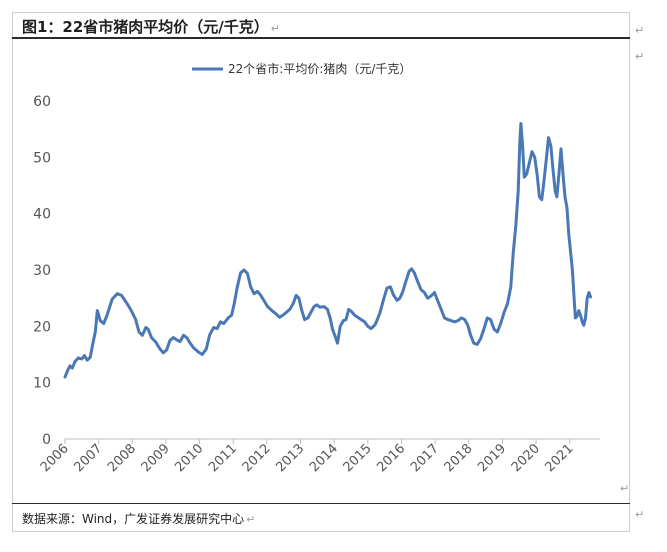  Describe the element at coordinates (42, 271) in the screenshot. I see `y-tick-label: 30` at that location.